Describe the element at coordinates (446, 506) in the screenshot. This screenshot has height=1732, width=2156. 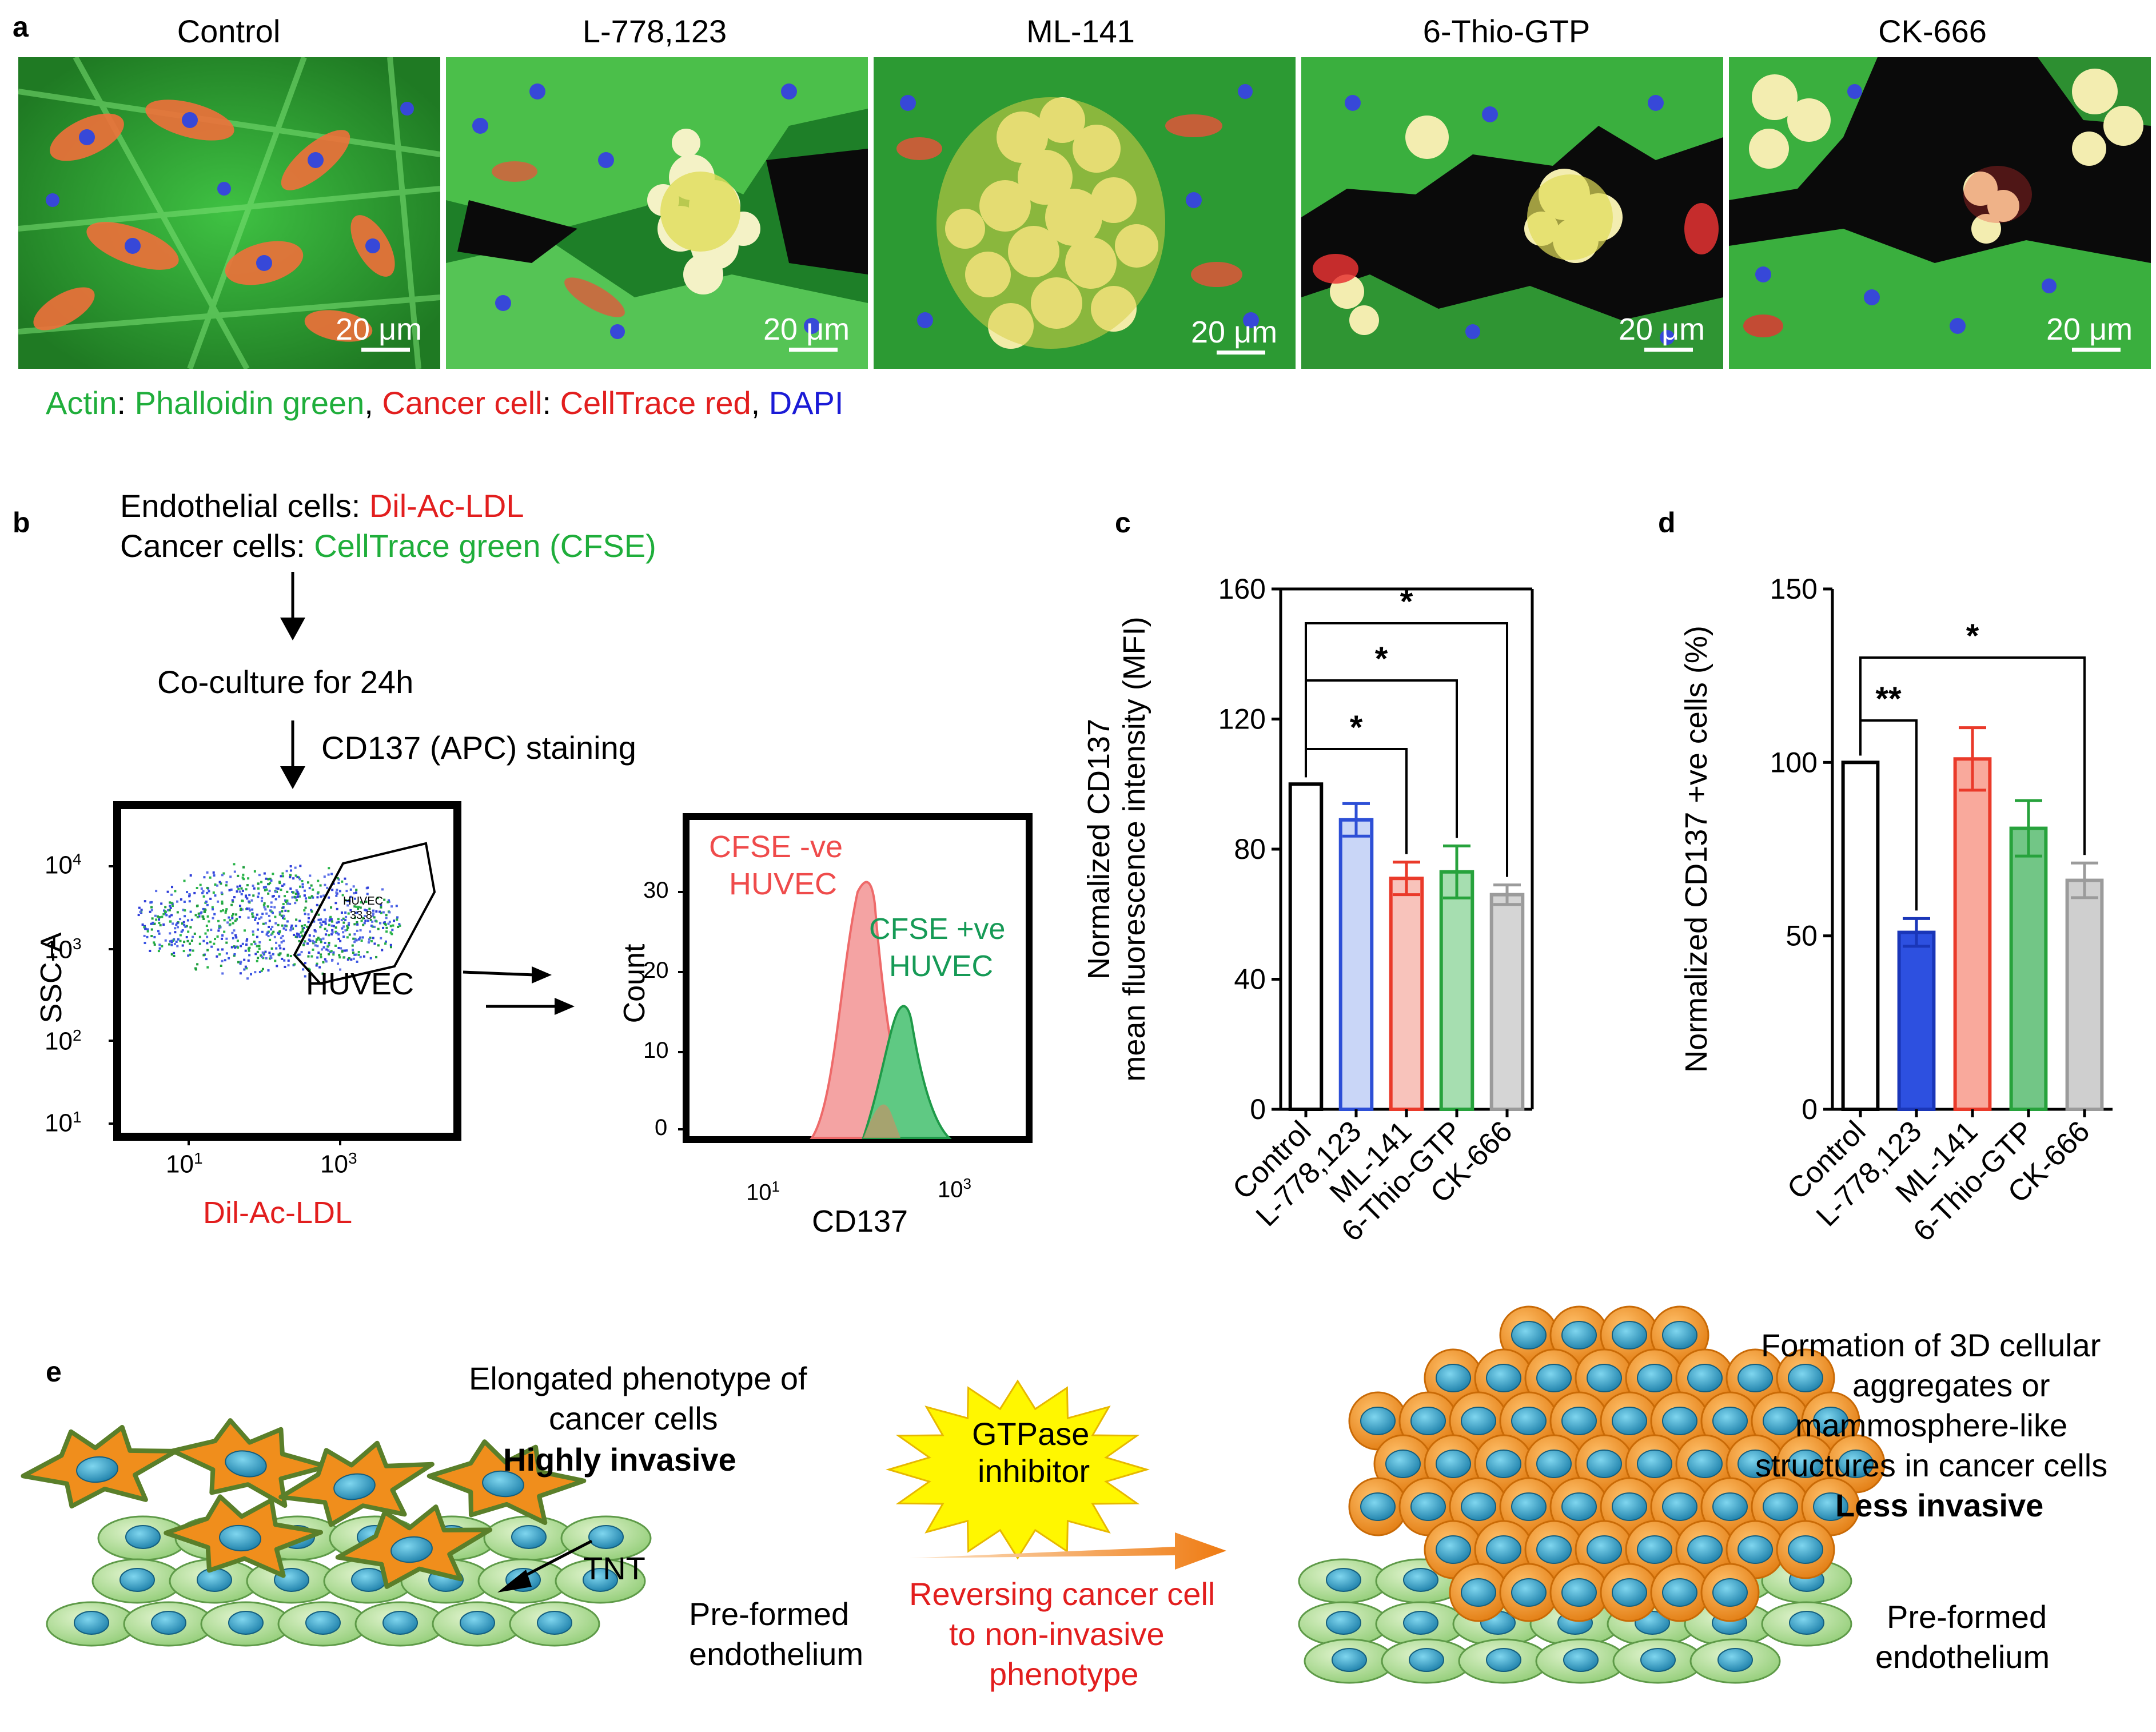
I see `panel-b-line1-stain: Dil-Ac-LDL` at that location.